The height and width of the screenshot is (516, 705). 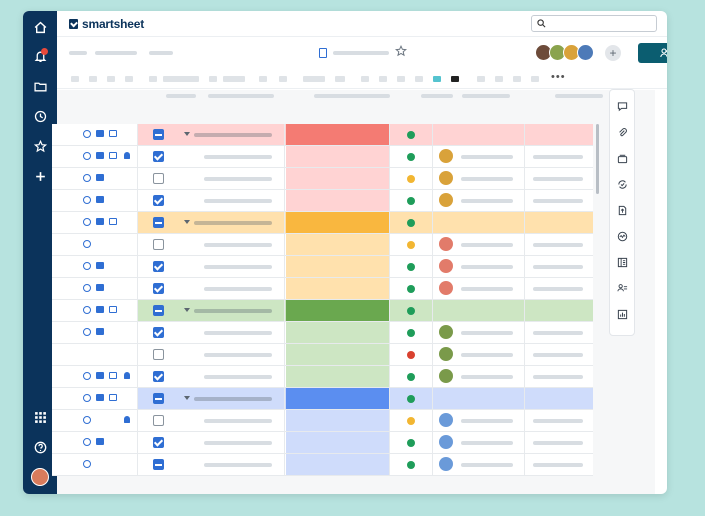 I want to click on brand-logo: smartsheet, so click(x=106, y=24).